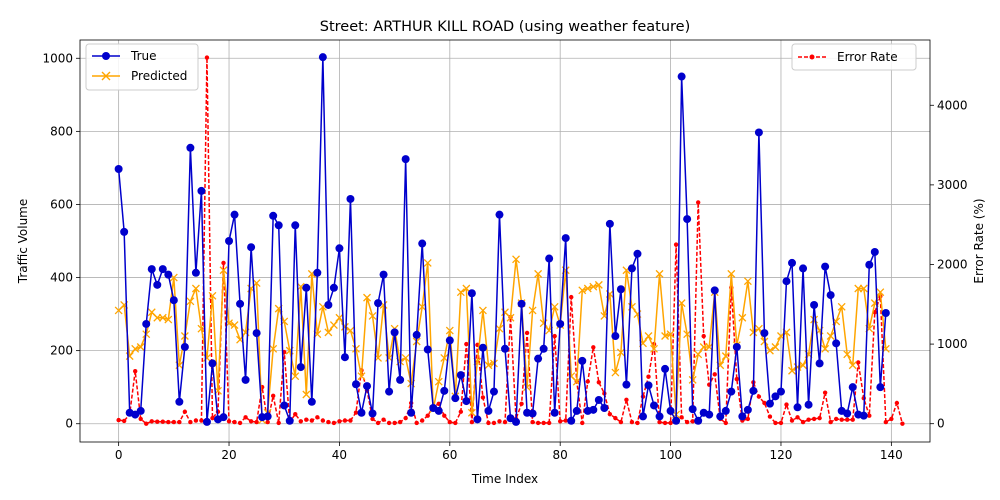  I want to click on legend-true-marker, so click(106, 56).